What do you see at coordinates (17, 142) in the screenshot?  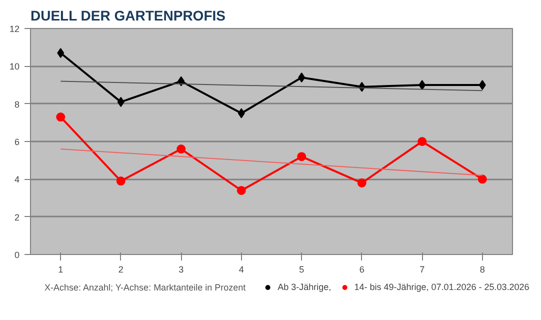 I see `y-tick-label: 6` at bounding box center [17, 142].